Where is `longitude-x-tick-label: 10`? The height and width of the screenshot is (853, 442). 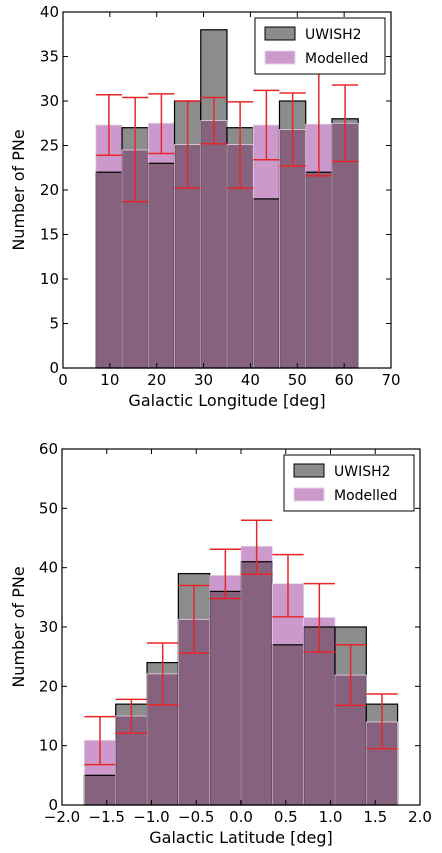 longitude-x-tick-label: 10 is located at coordinates (109, 380).